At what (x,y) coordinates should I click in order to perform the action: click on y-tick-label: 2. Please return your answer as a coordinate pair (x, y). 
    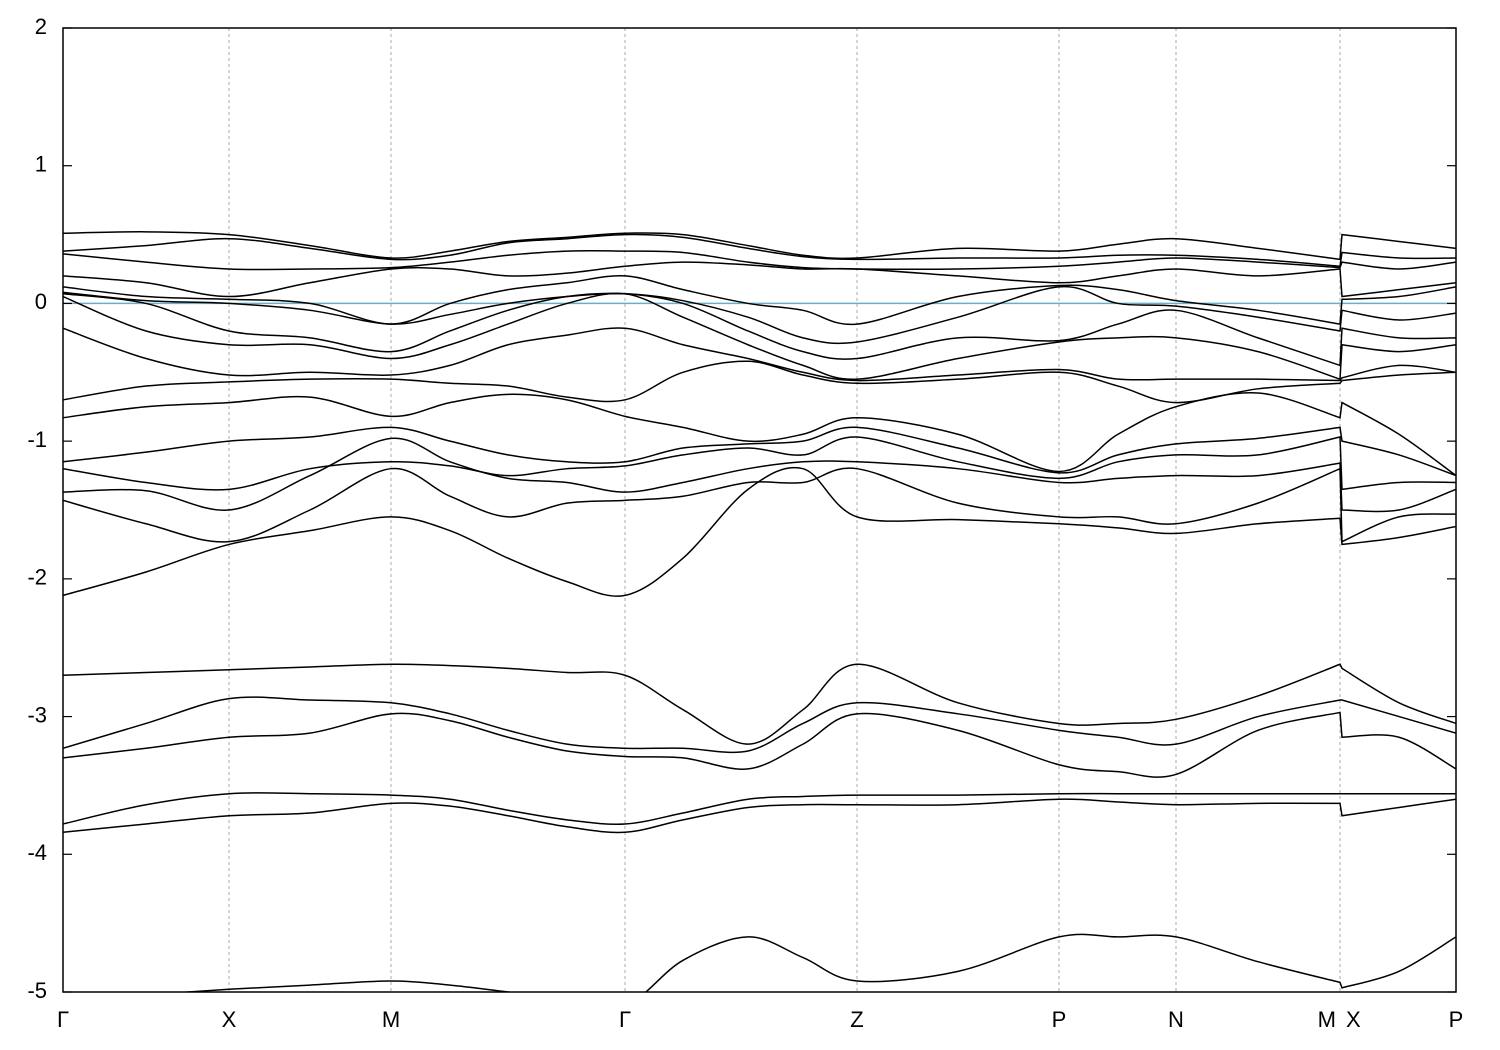
    Looking at the image, I should click on (41, 26).